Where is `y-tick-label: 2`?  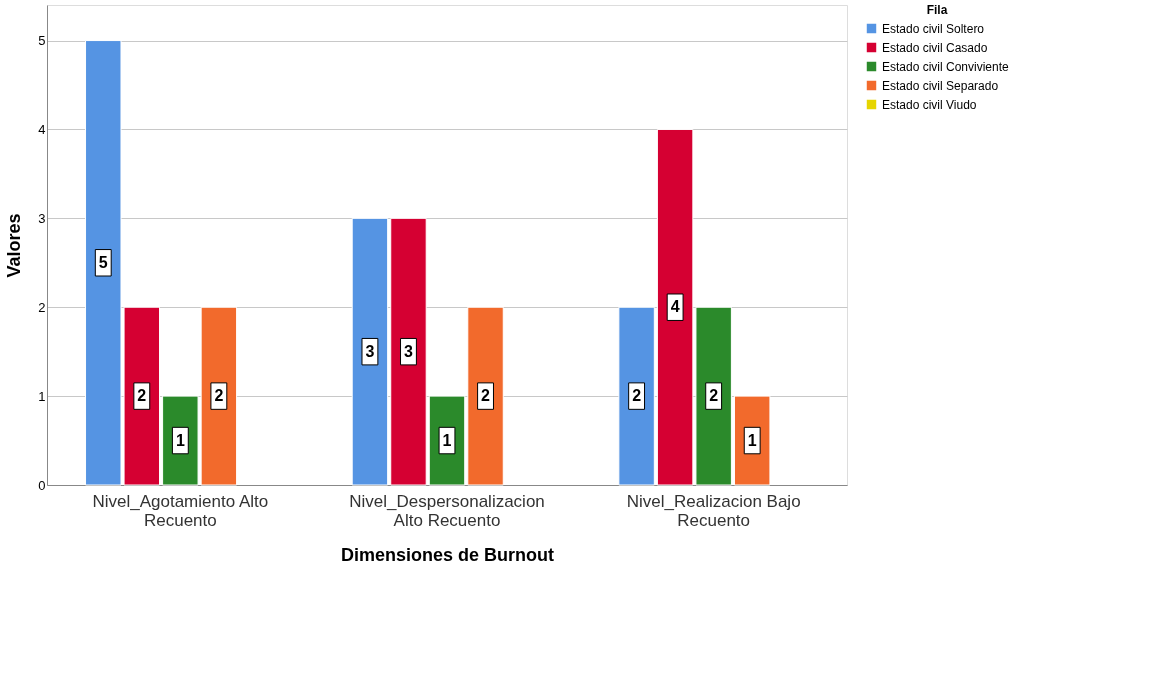
y-tick-label: 2 is located at coordinates (42, 307).